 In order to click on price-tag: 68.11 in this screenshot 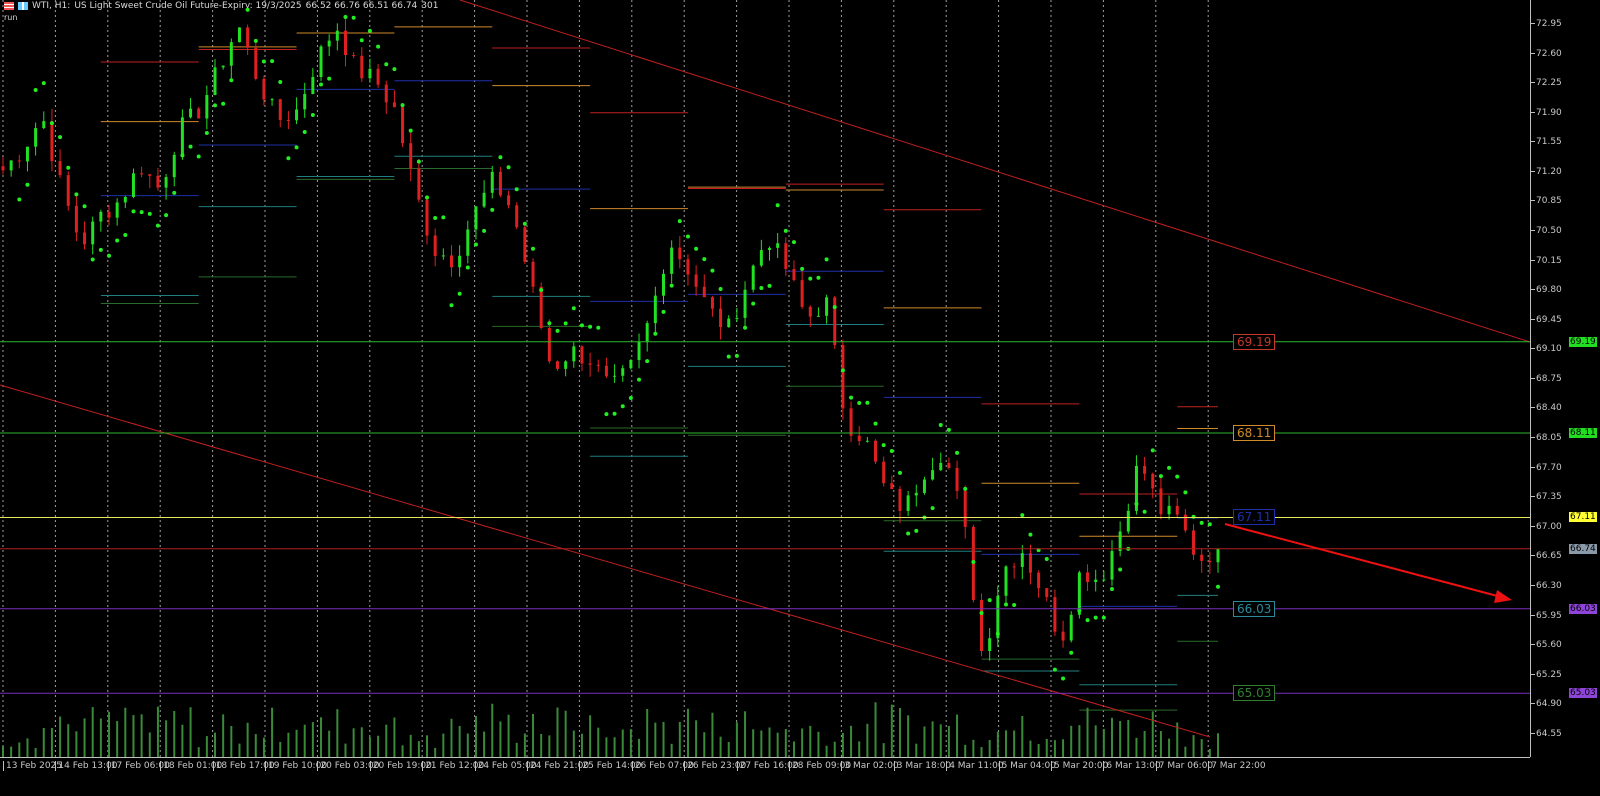, I will do `click(1583, 432)`.